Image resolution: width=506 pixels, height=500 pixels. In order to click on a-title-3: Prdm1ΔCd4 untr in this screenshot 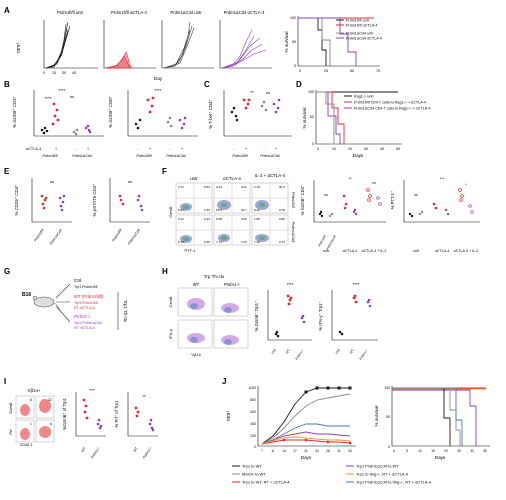, I will do `click(186, 12)`.